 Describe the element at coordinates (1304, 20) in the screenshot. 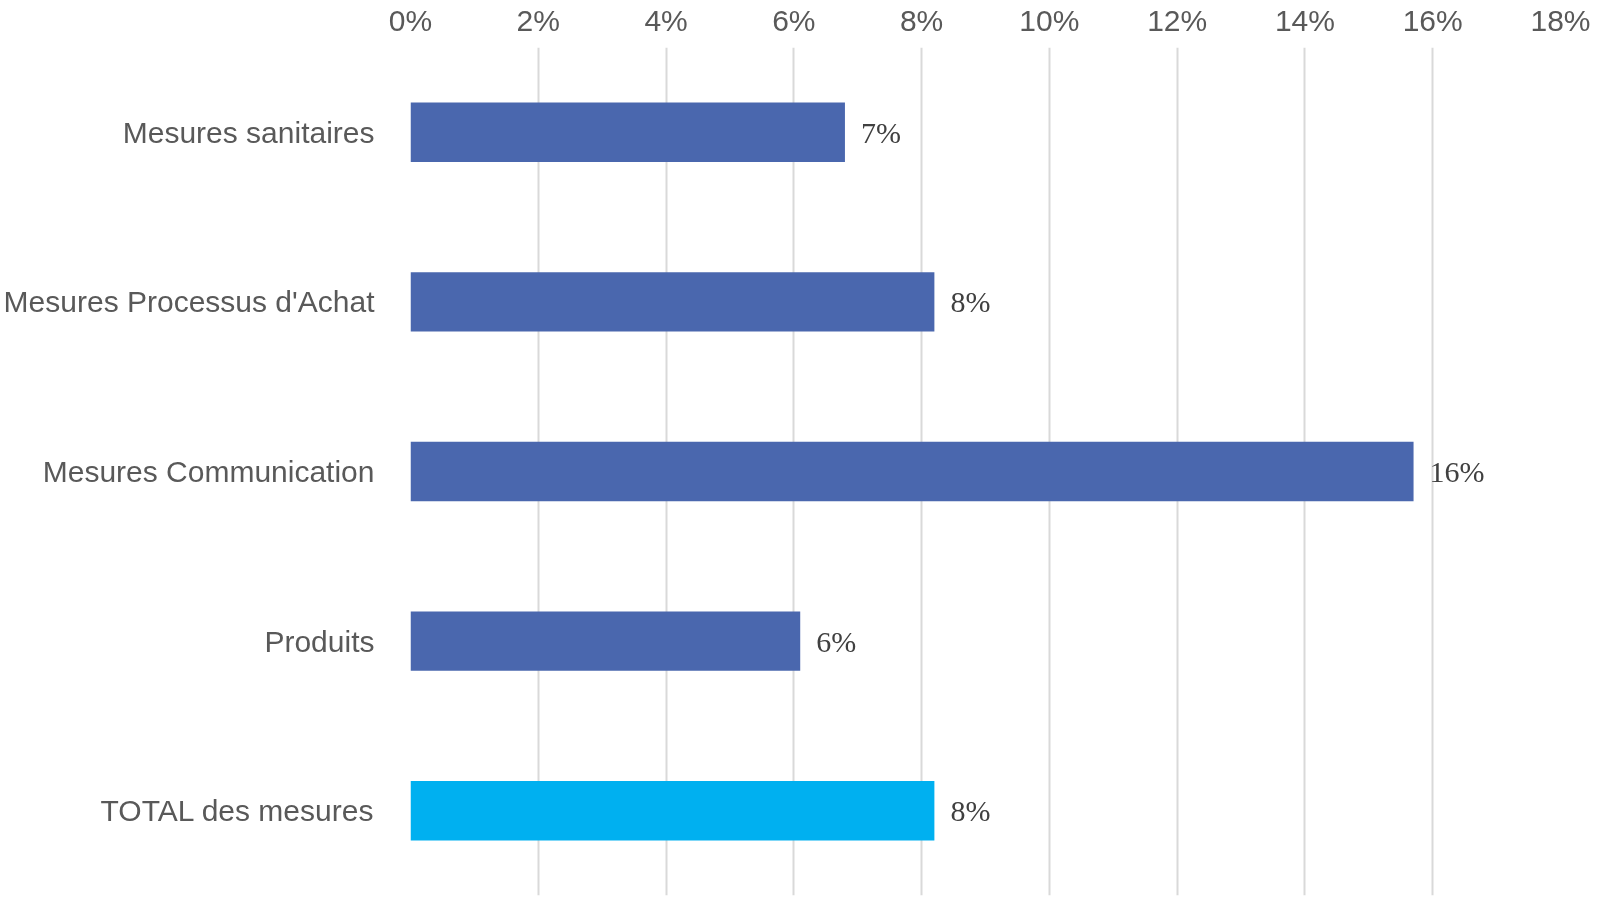

I see `x-tick-label: 14%` at that location.